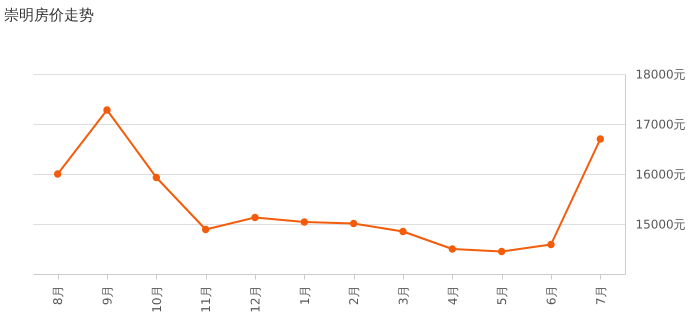  Describe the element at coordinates (255, 299) in the screenshot. I see `x-tick-label: 12月` at that location.